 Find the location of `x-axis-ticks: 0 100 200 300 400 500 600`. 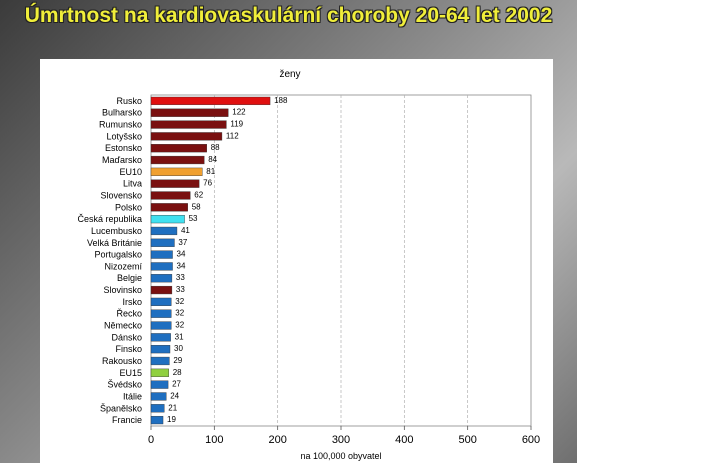

x-axis-ticks: 0 100 200 300 400 500 600 is located at coordinates (344, 436).